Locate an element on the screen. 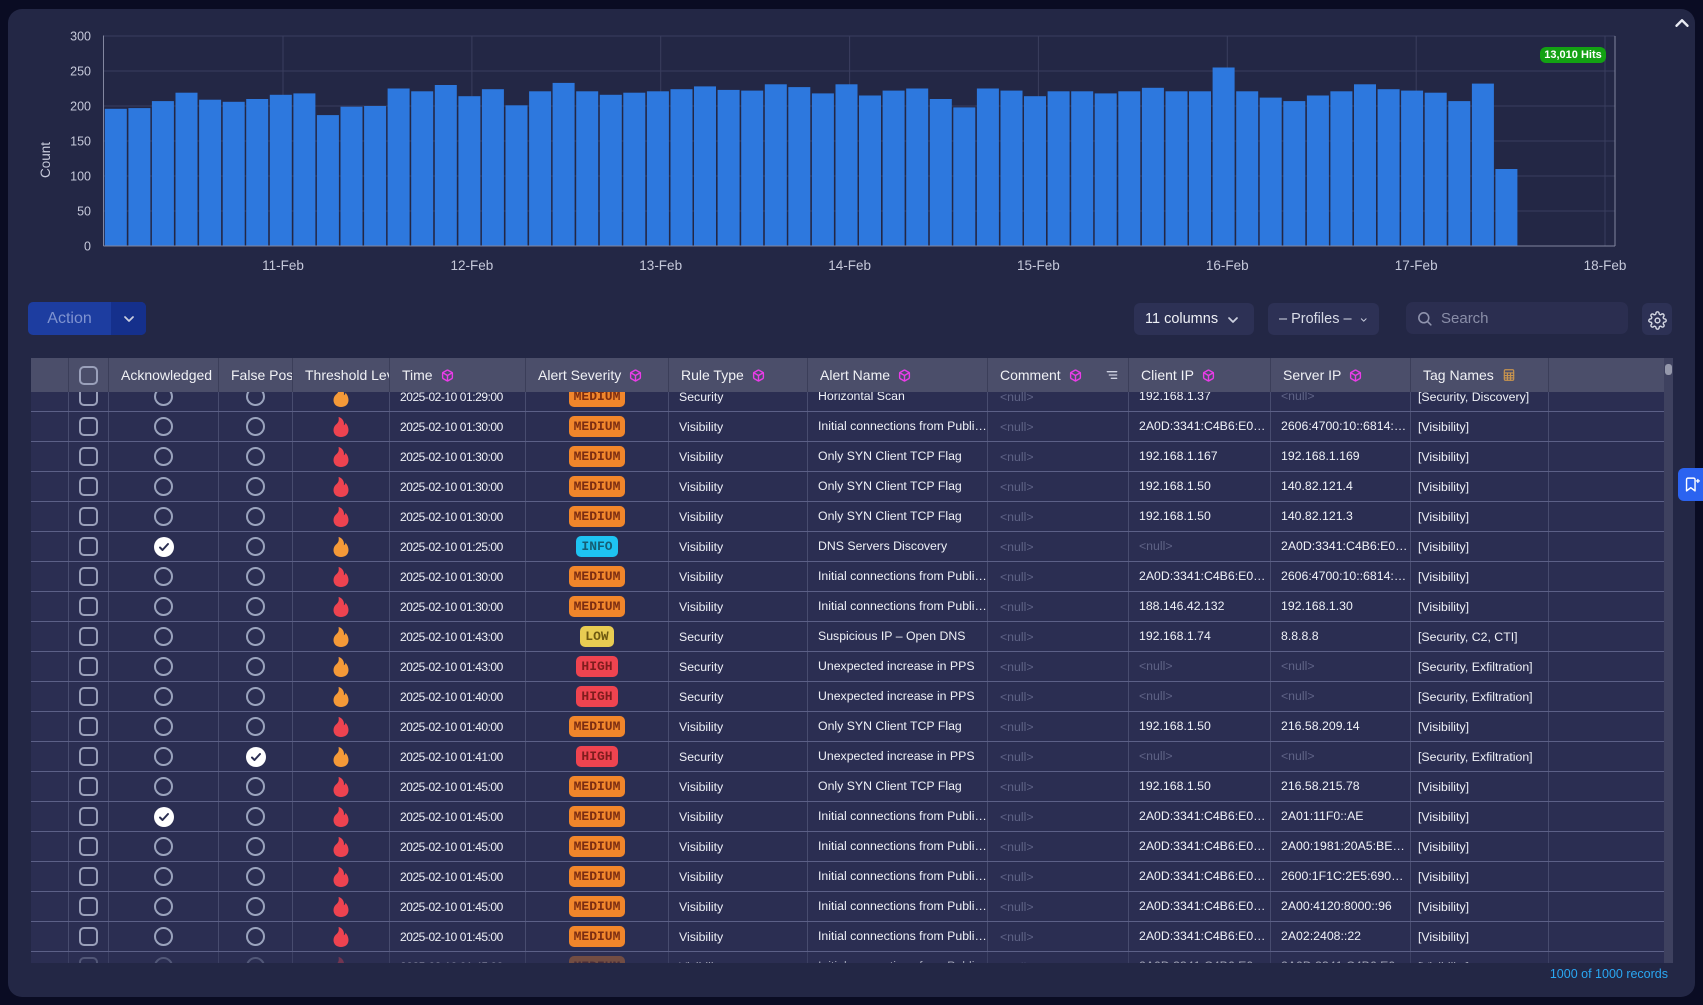 The image size is (1703, 1005). svg-text: 16-Feb is located at coordinates (1227, 265).